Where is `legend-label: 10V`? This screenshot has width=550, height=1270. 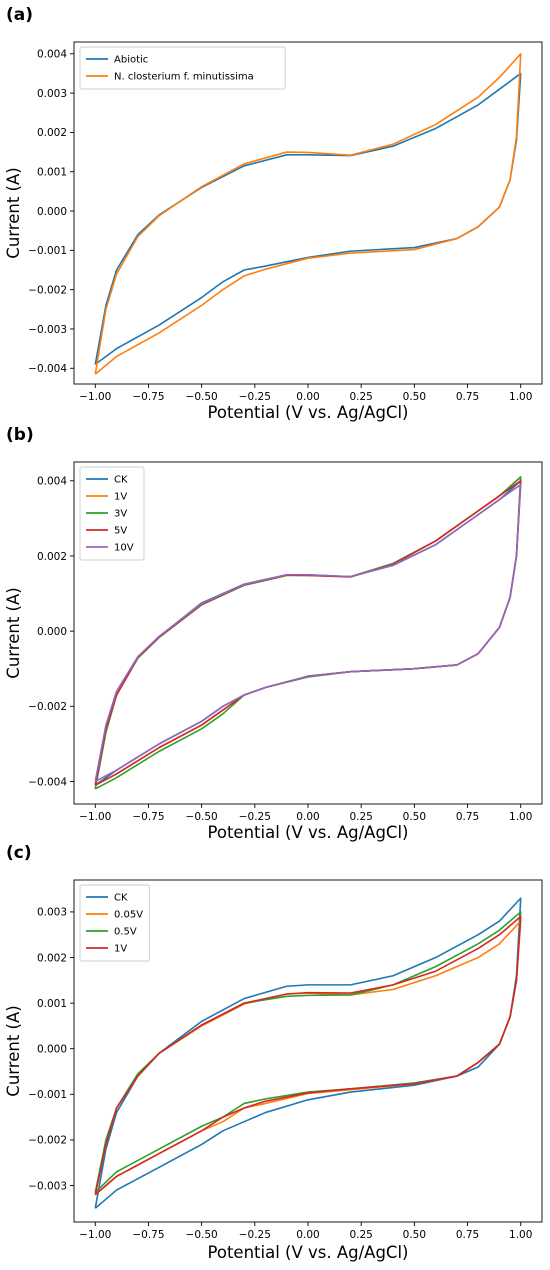 legend-label: 10V is located at coordinates (124, 548).